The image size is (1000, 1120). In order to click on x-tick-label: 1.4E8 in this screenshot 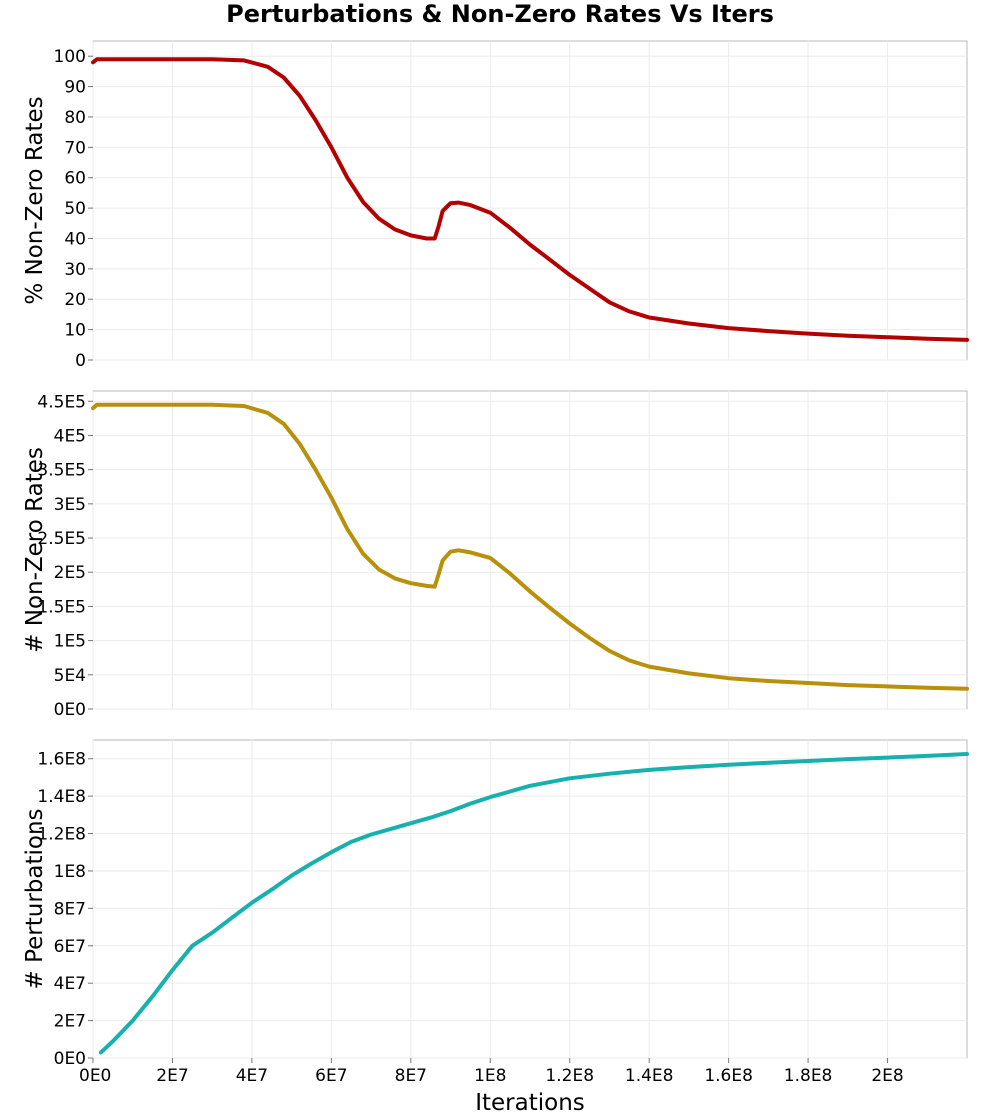, I will do `click(649, 1076)`.